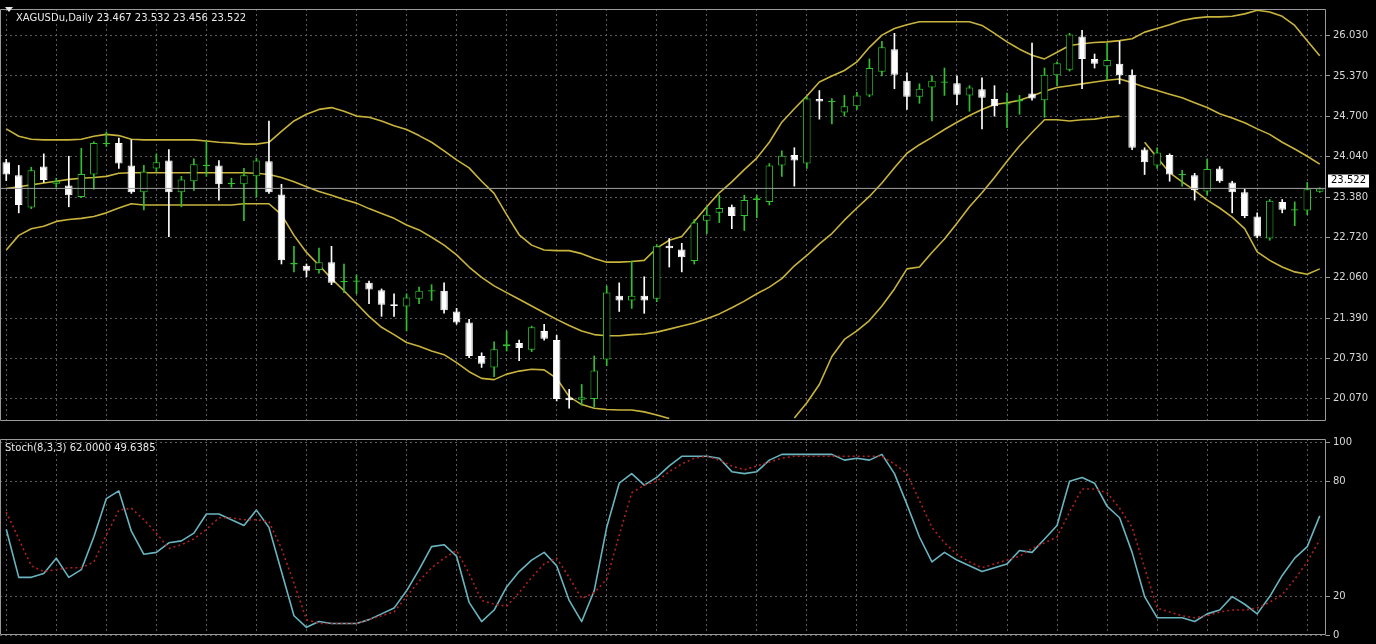 Image resolution: width=1376 pixels, height=644 pixels. I want to click on chart-title: XAGUSDu,Daily 23.467 23.532 23.456 23.522, so click(131, 17).